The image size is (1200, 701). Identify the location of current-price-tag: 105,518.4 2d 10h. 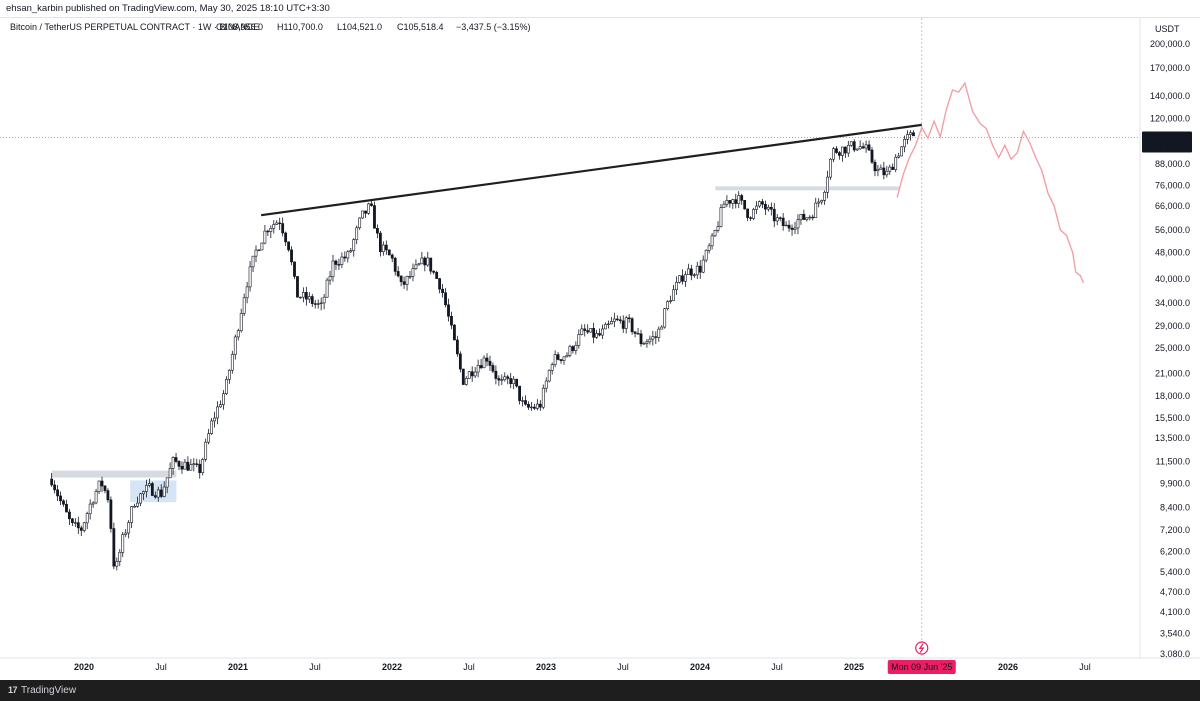
(1167, 142).